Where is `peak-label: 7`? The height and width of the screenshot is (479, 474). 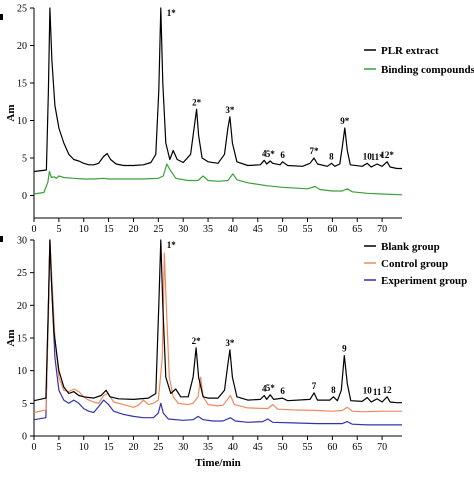
peak-label: 7 is located at coordinates (314, 386).